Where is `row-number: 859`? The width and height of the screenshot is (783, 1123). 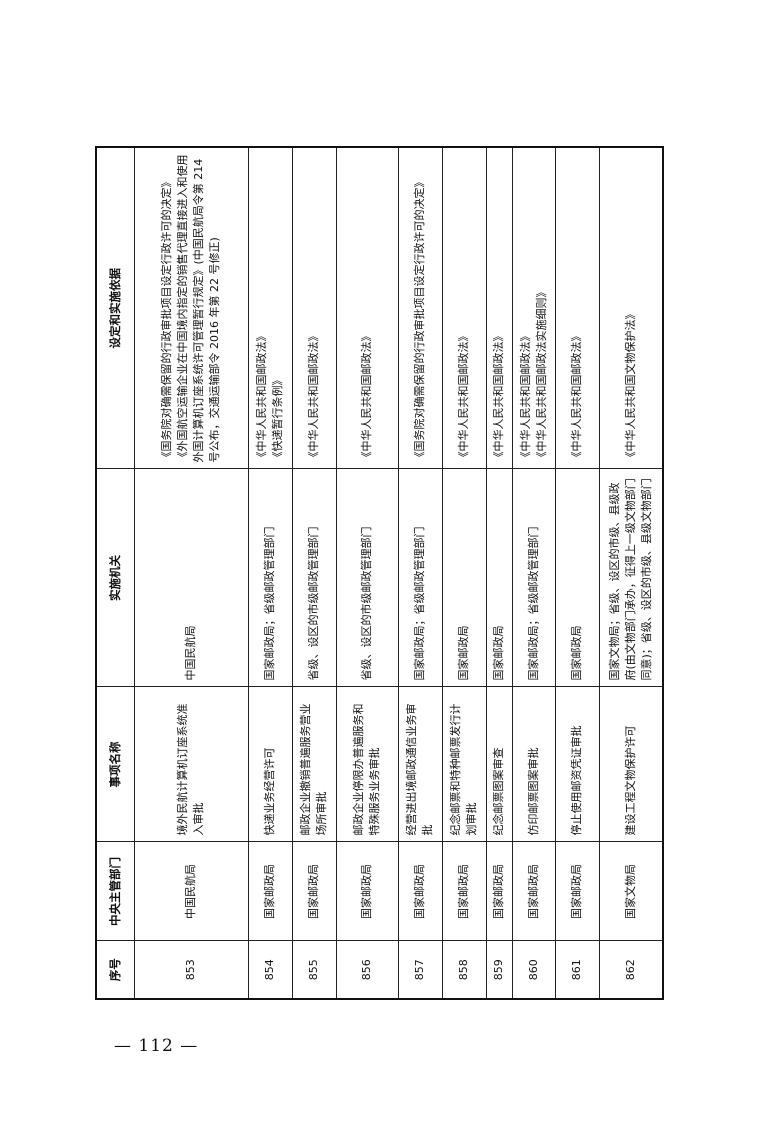 row-number: 859 is located at coordinates (499, 970).